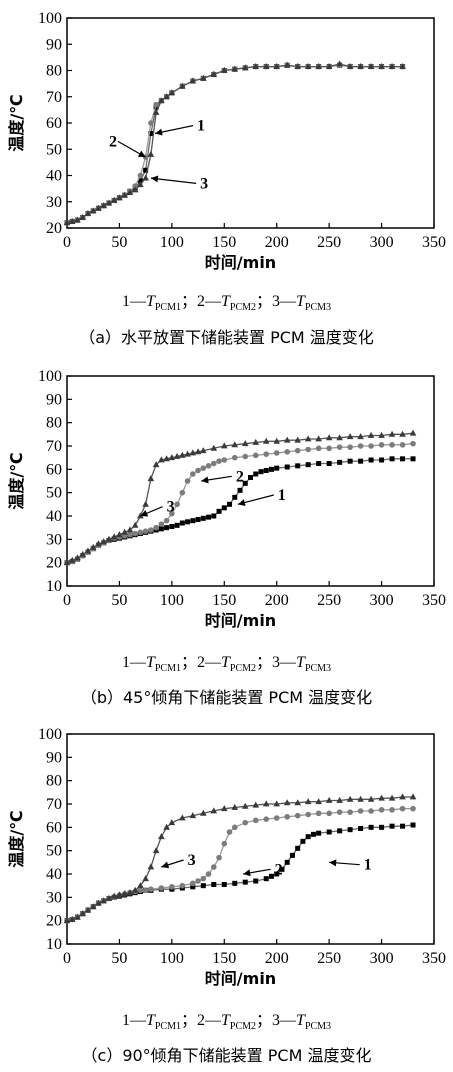  What do you see at coordinates (243, 1027) in the screenshot?
I see `legend-sub-2: PCM2` at bounding box center [243, 1027].